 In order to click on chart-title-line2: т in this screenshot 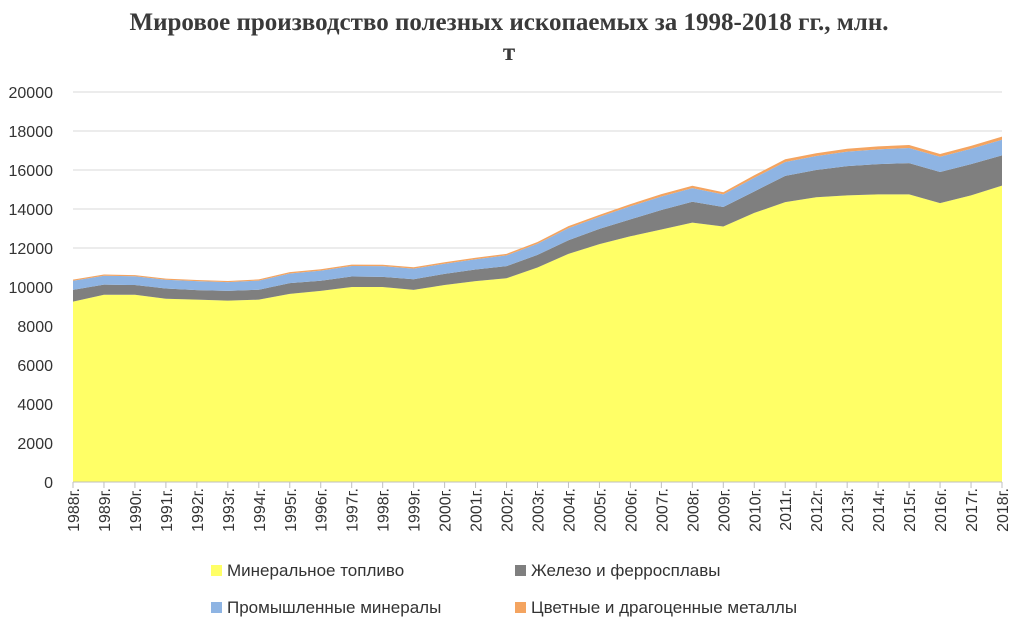, I will do `click(509, 52)`.